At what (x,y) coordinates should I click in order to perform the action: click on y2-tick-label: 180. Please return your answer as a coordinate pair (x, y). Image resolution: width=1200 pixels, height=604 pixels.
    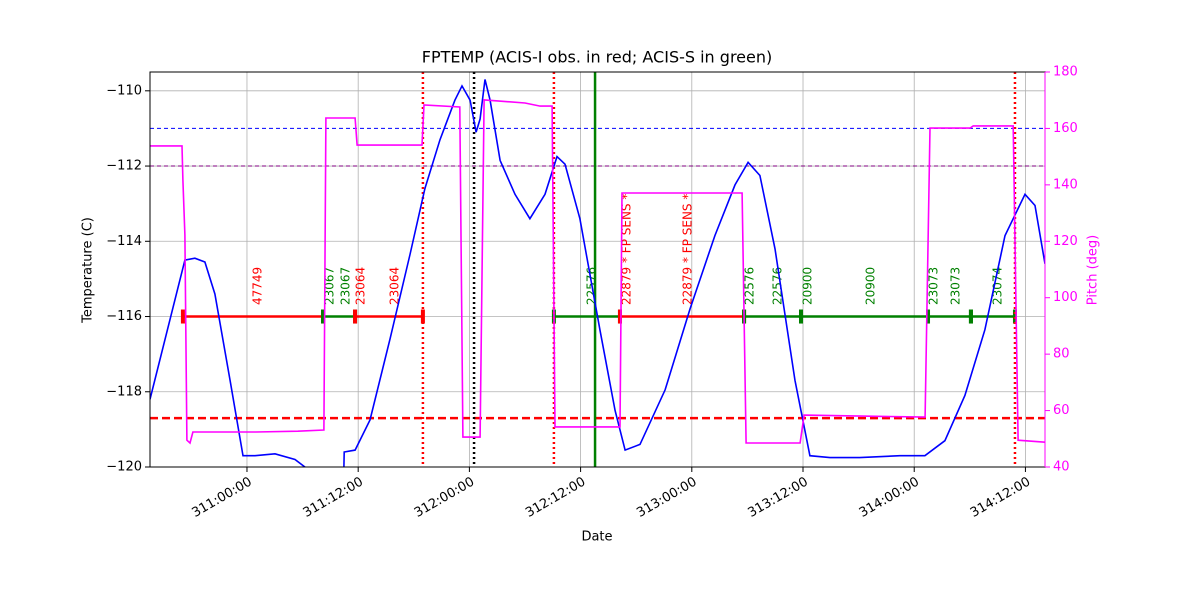
    Looking at the image, I should click on (1065, 72).